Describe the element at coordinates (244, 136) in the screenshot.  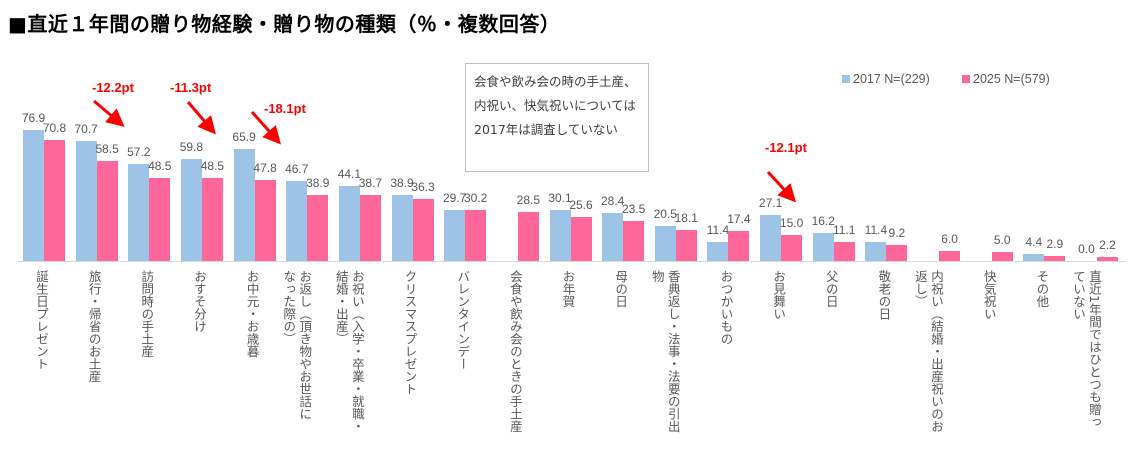
I see `value-label-2017: 65.9` at that location.